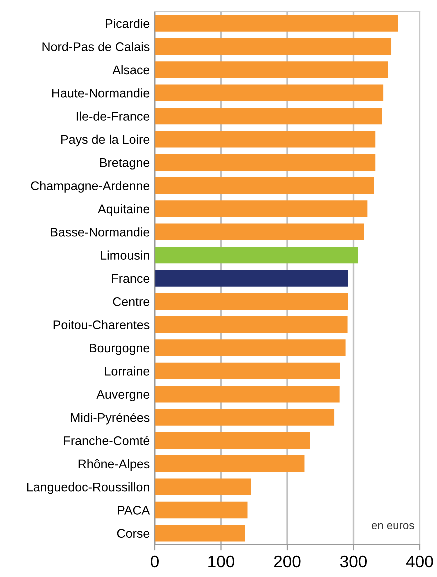  I want to click on y-tick-label: Bourgogne, so click(120, 350).